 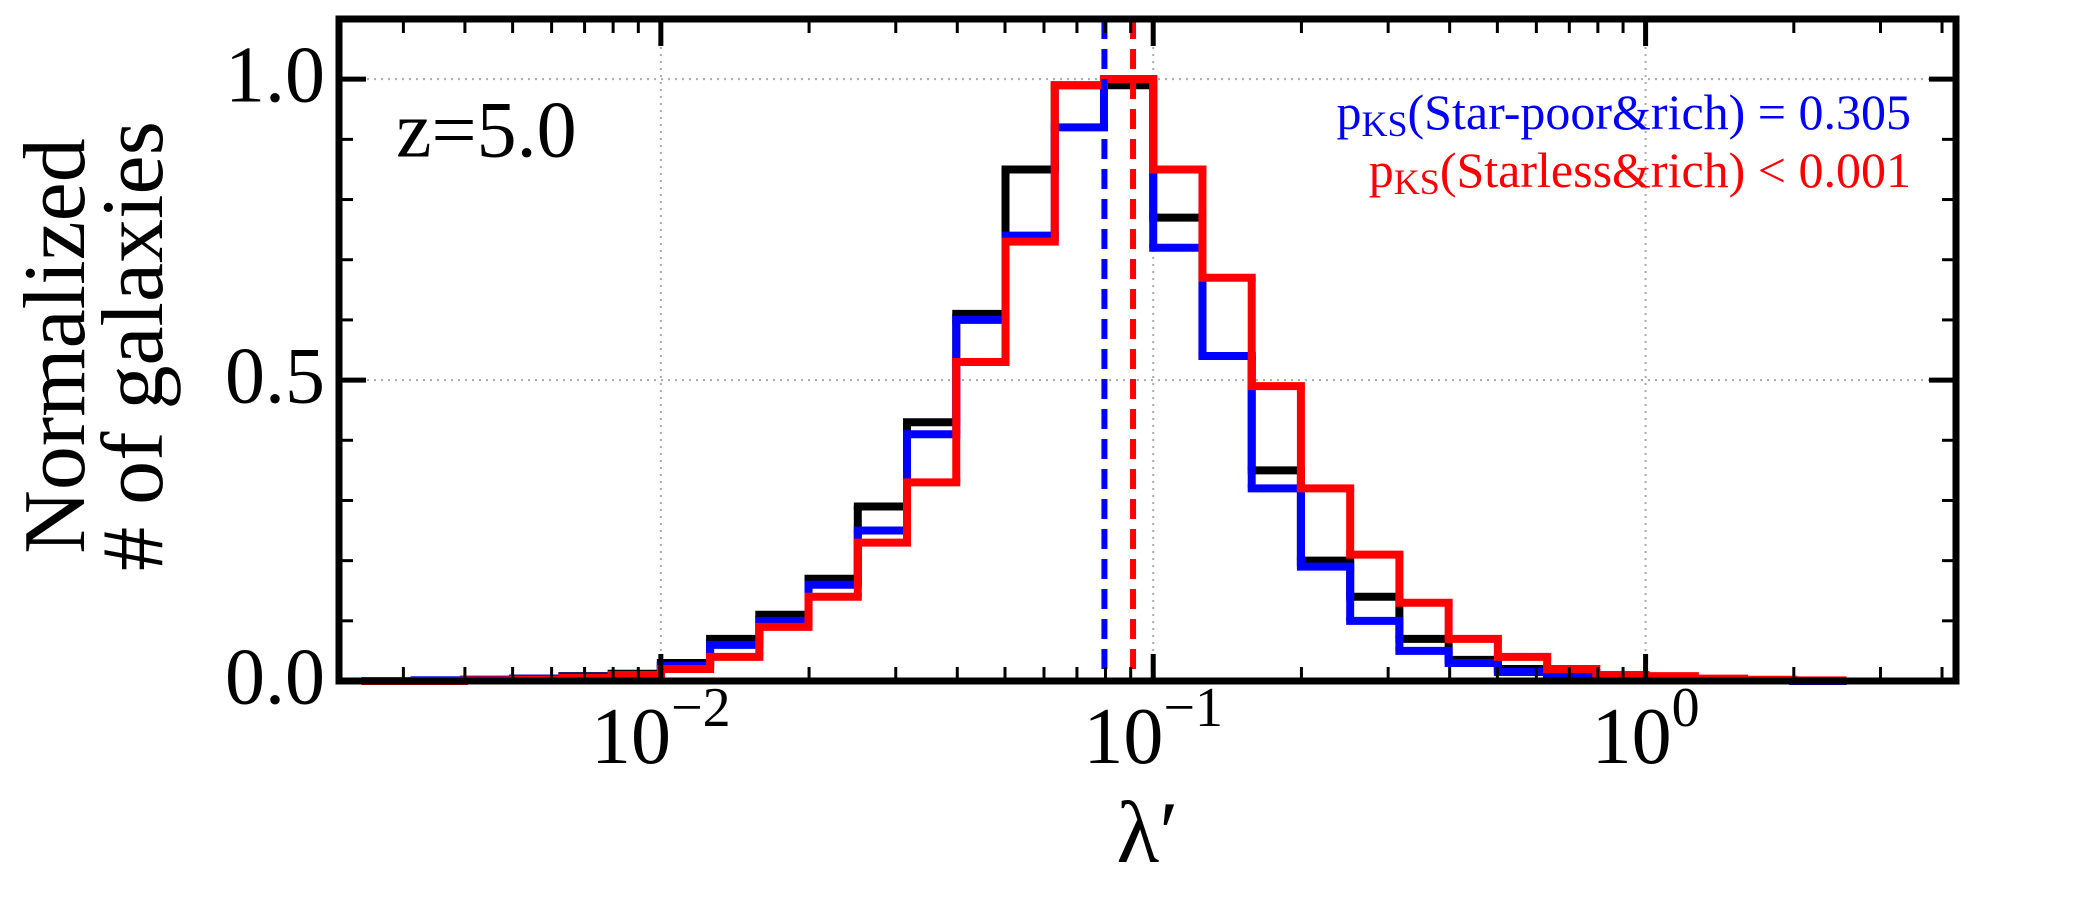 I want to click on x-tick-label: 10⁰, so click(x=1646, y=729).